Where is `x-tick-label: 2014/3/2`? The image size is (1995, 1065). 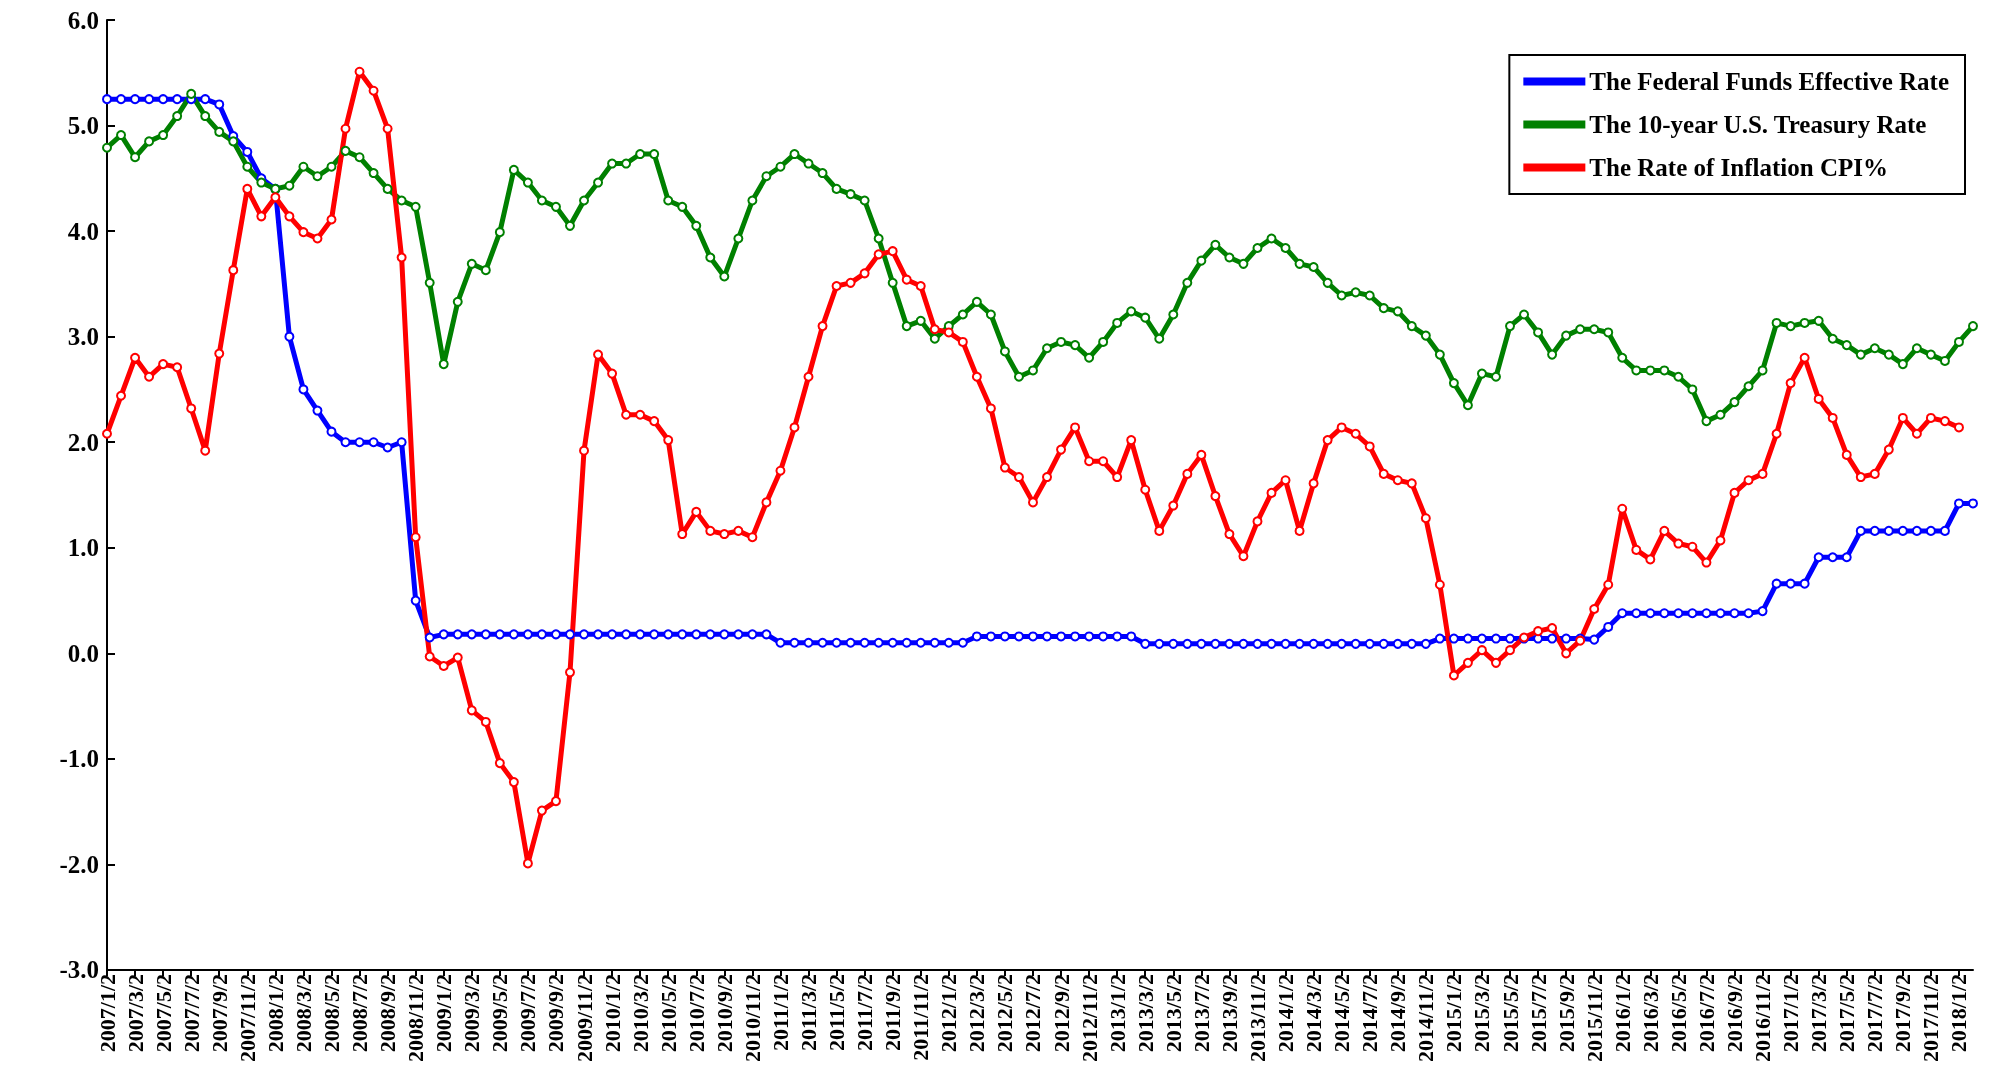
x-tick-label: 2014/3/2 is located at coordinates (1314, 1013).